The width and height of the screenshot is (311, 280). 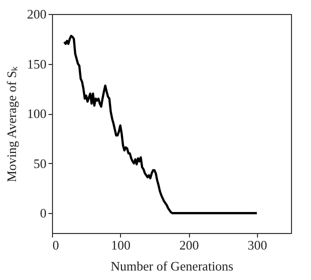 What do you see at coordinates (172, 266) in the screenshot?
I see `x-axis-title: Number of Generations` at bounding box center [172, 266].